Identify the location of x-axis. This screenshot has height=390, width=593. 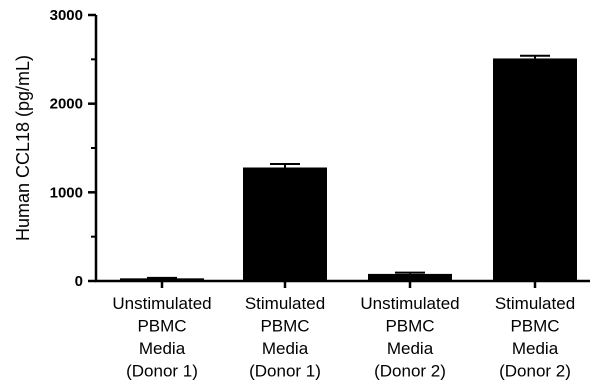
(342, 283).